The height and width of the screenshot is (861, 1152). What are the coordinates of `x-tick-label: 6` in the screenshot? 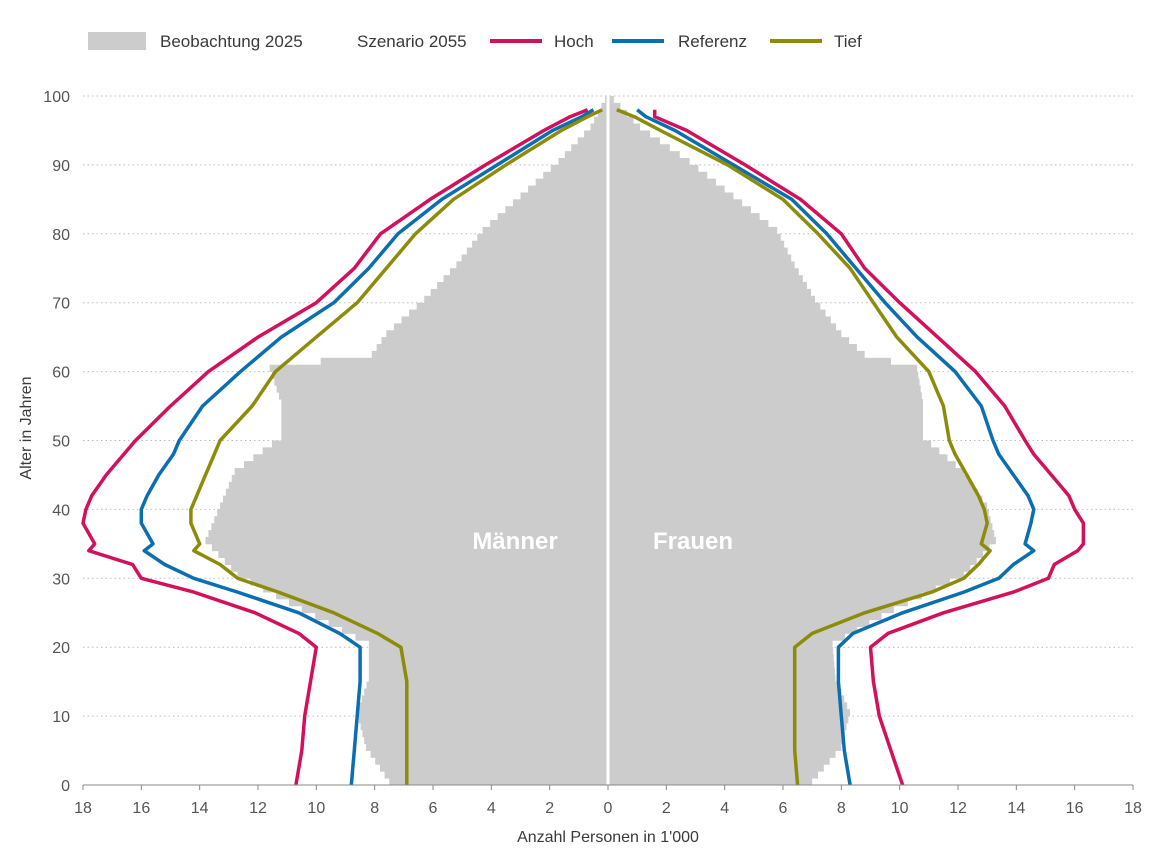 It's located at (783, 808).